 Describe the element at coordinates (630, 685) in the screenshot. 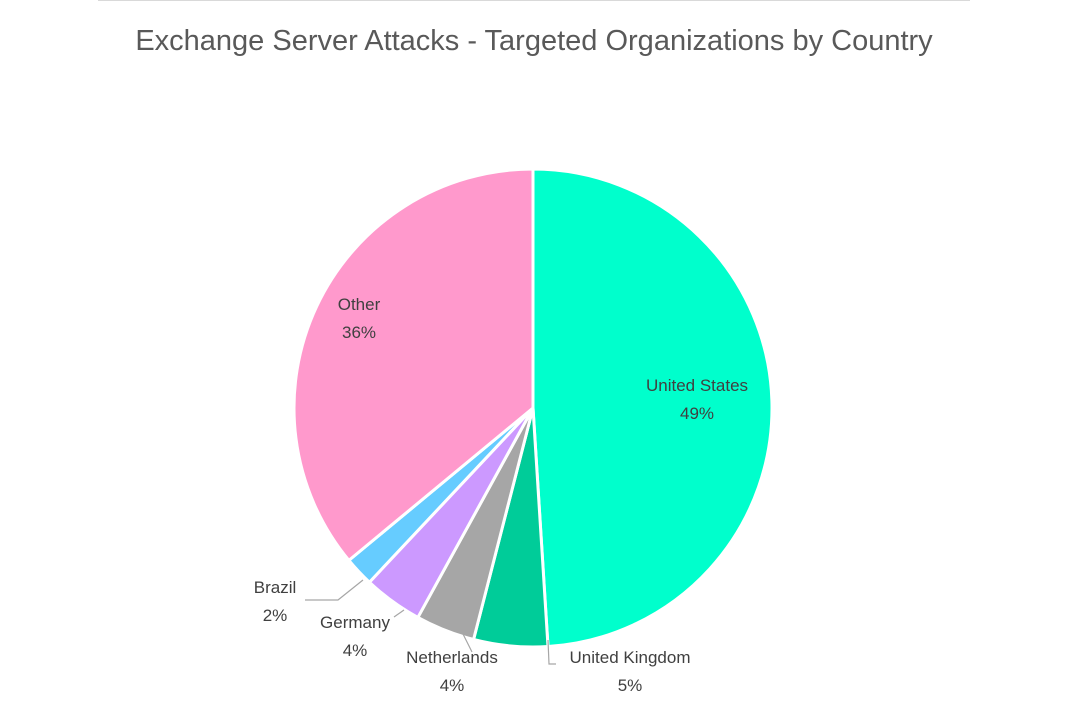

I see `slice-value-united-kingdom: 5%` at that location.